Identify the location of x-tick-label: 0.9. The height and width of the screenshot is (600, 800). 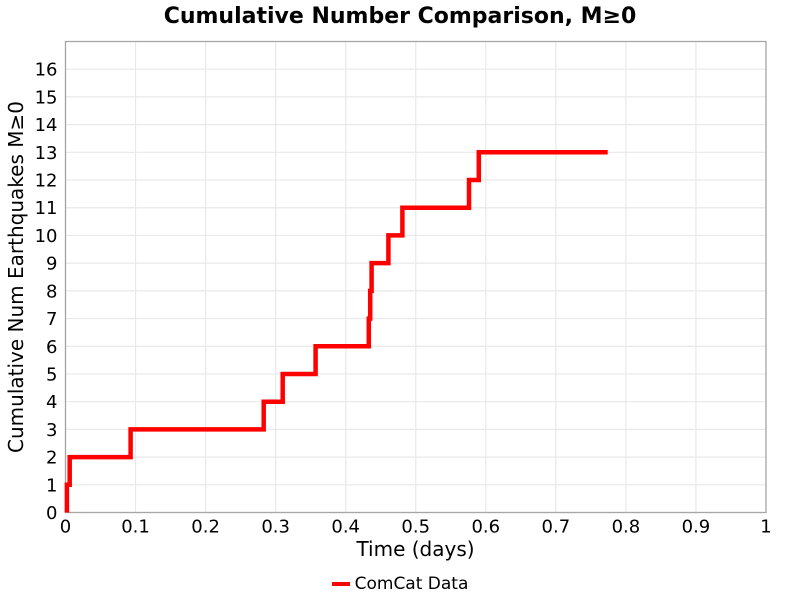
(696, 527).